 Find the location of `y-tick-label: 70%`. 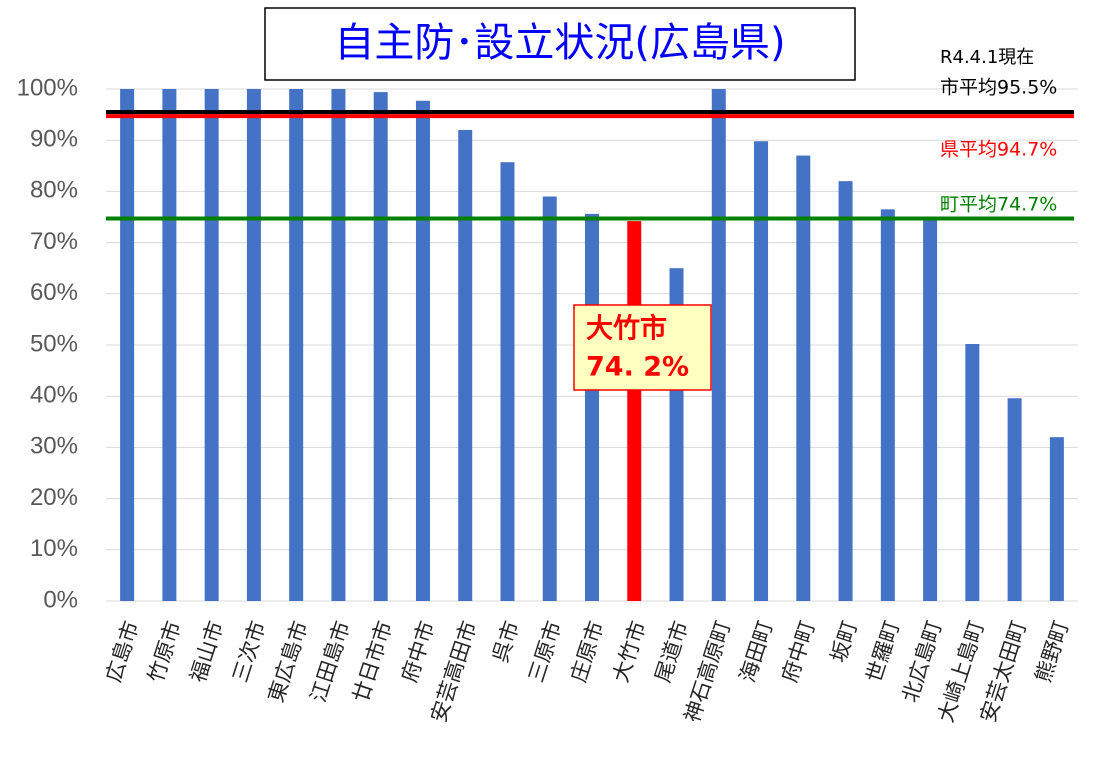

y-tick-label: 70% is located at coordinates (54, 241).